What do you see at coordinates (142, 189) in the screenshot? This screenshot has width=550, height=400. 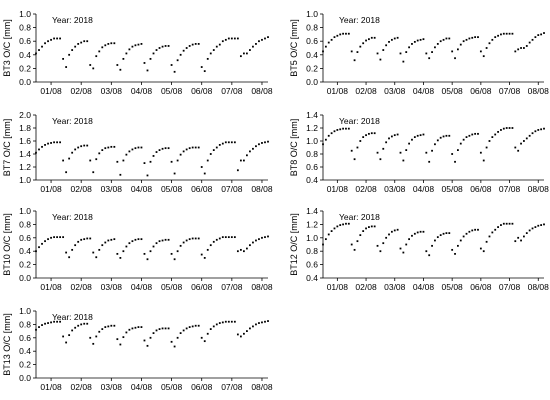 I see `x-tick-label: 04/08` at bounding box center [142, 189].